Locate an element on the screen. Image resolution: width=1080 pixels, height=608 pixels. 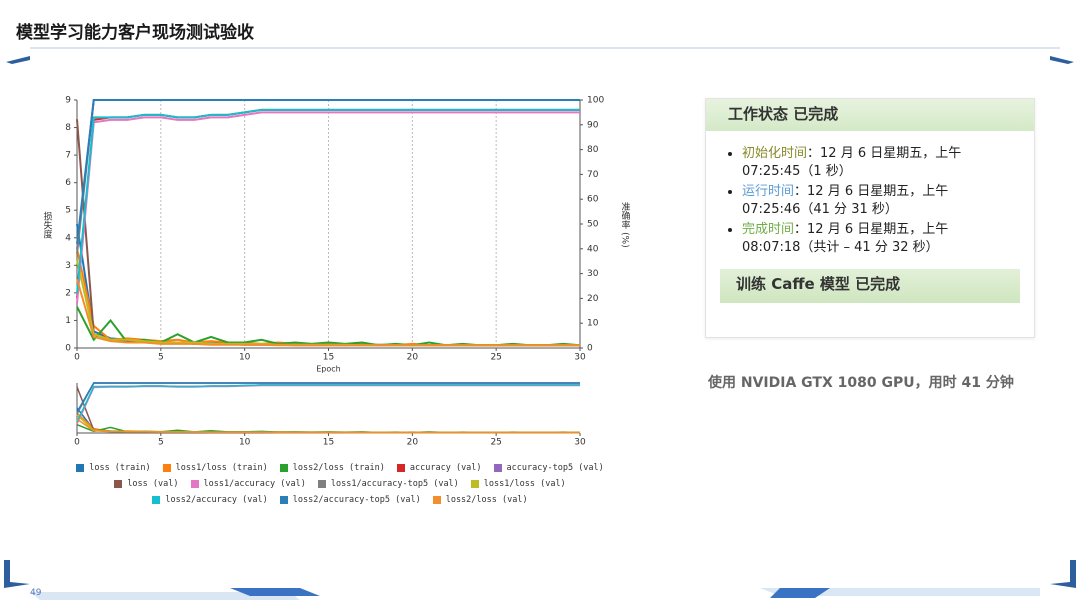
y2-tick-label: 80 is located at coordinates (593, 150).